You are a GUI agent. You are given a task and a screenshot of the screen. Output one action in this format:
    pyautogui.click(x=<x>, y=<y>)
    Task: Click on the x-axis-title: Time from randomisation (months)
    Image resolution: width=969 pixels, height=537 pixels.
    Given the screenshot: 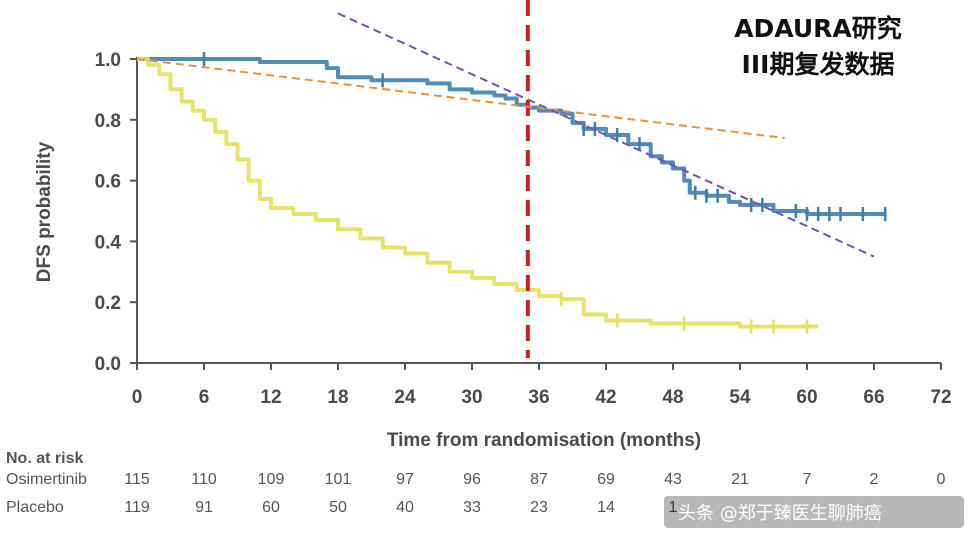 What is the action you would take?
    pyautogui.click(x=544, y=440)
    